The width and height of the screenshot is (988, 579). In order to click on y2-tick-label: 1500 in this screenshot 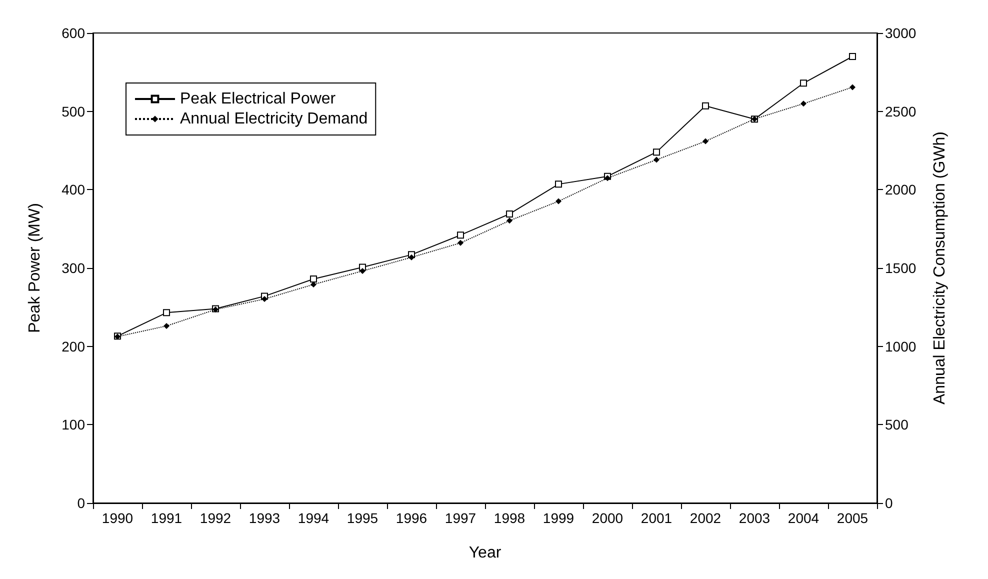, I will do `click(900, 268)`.